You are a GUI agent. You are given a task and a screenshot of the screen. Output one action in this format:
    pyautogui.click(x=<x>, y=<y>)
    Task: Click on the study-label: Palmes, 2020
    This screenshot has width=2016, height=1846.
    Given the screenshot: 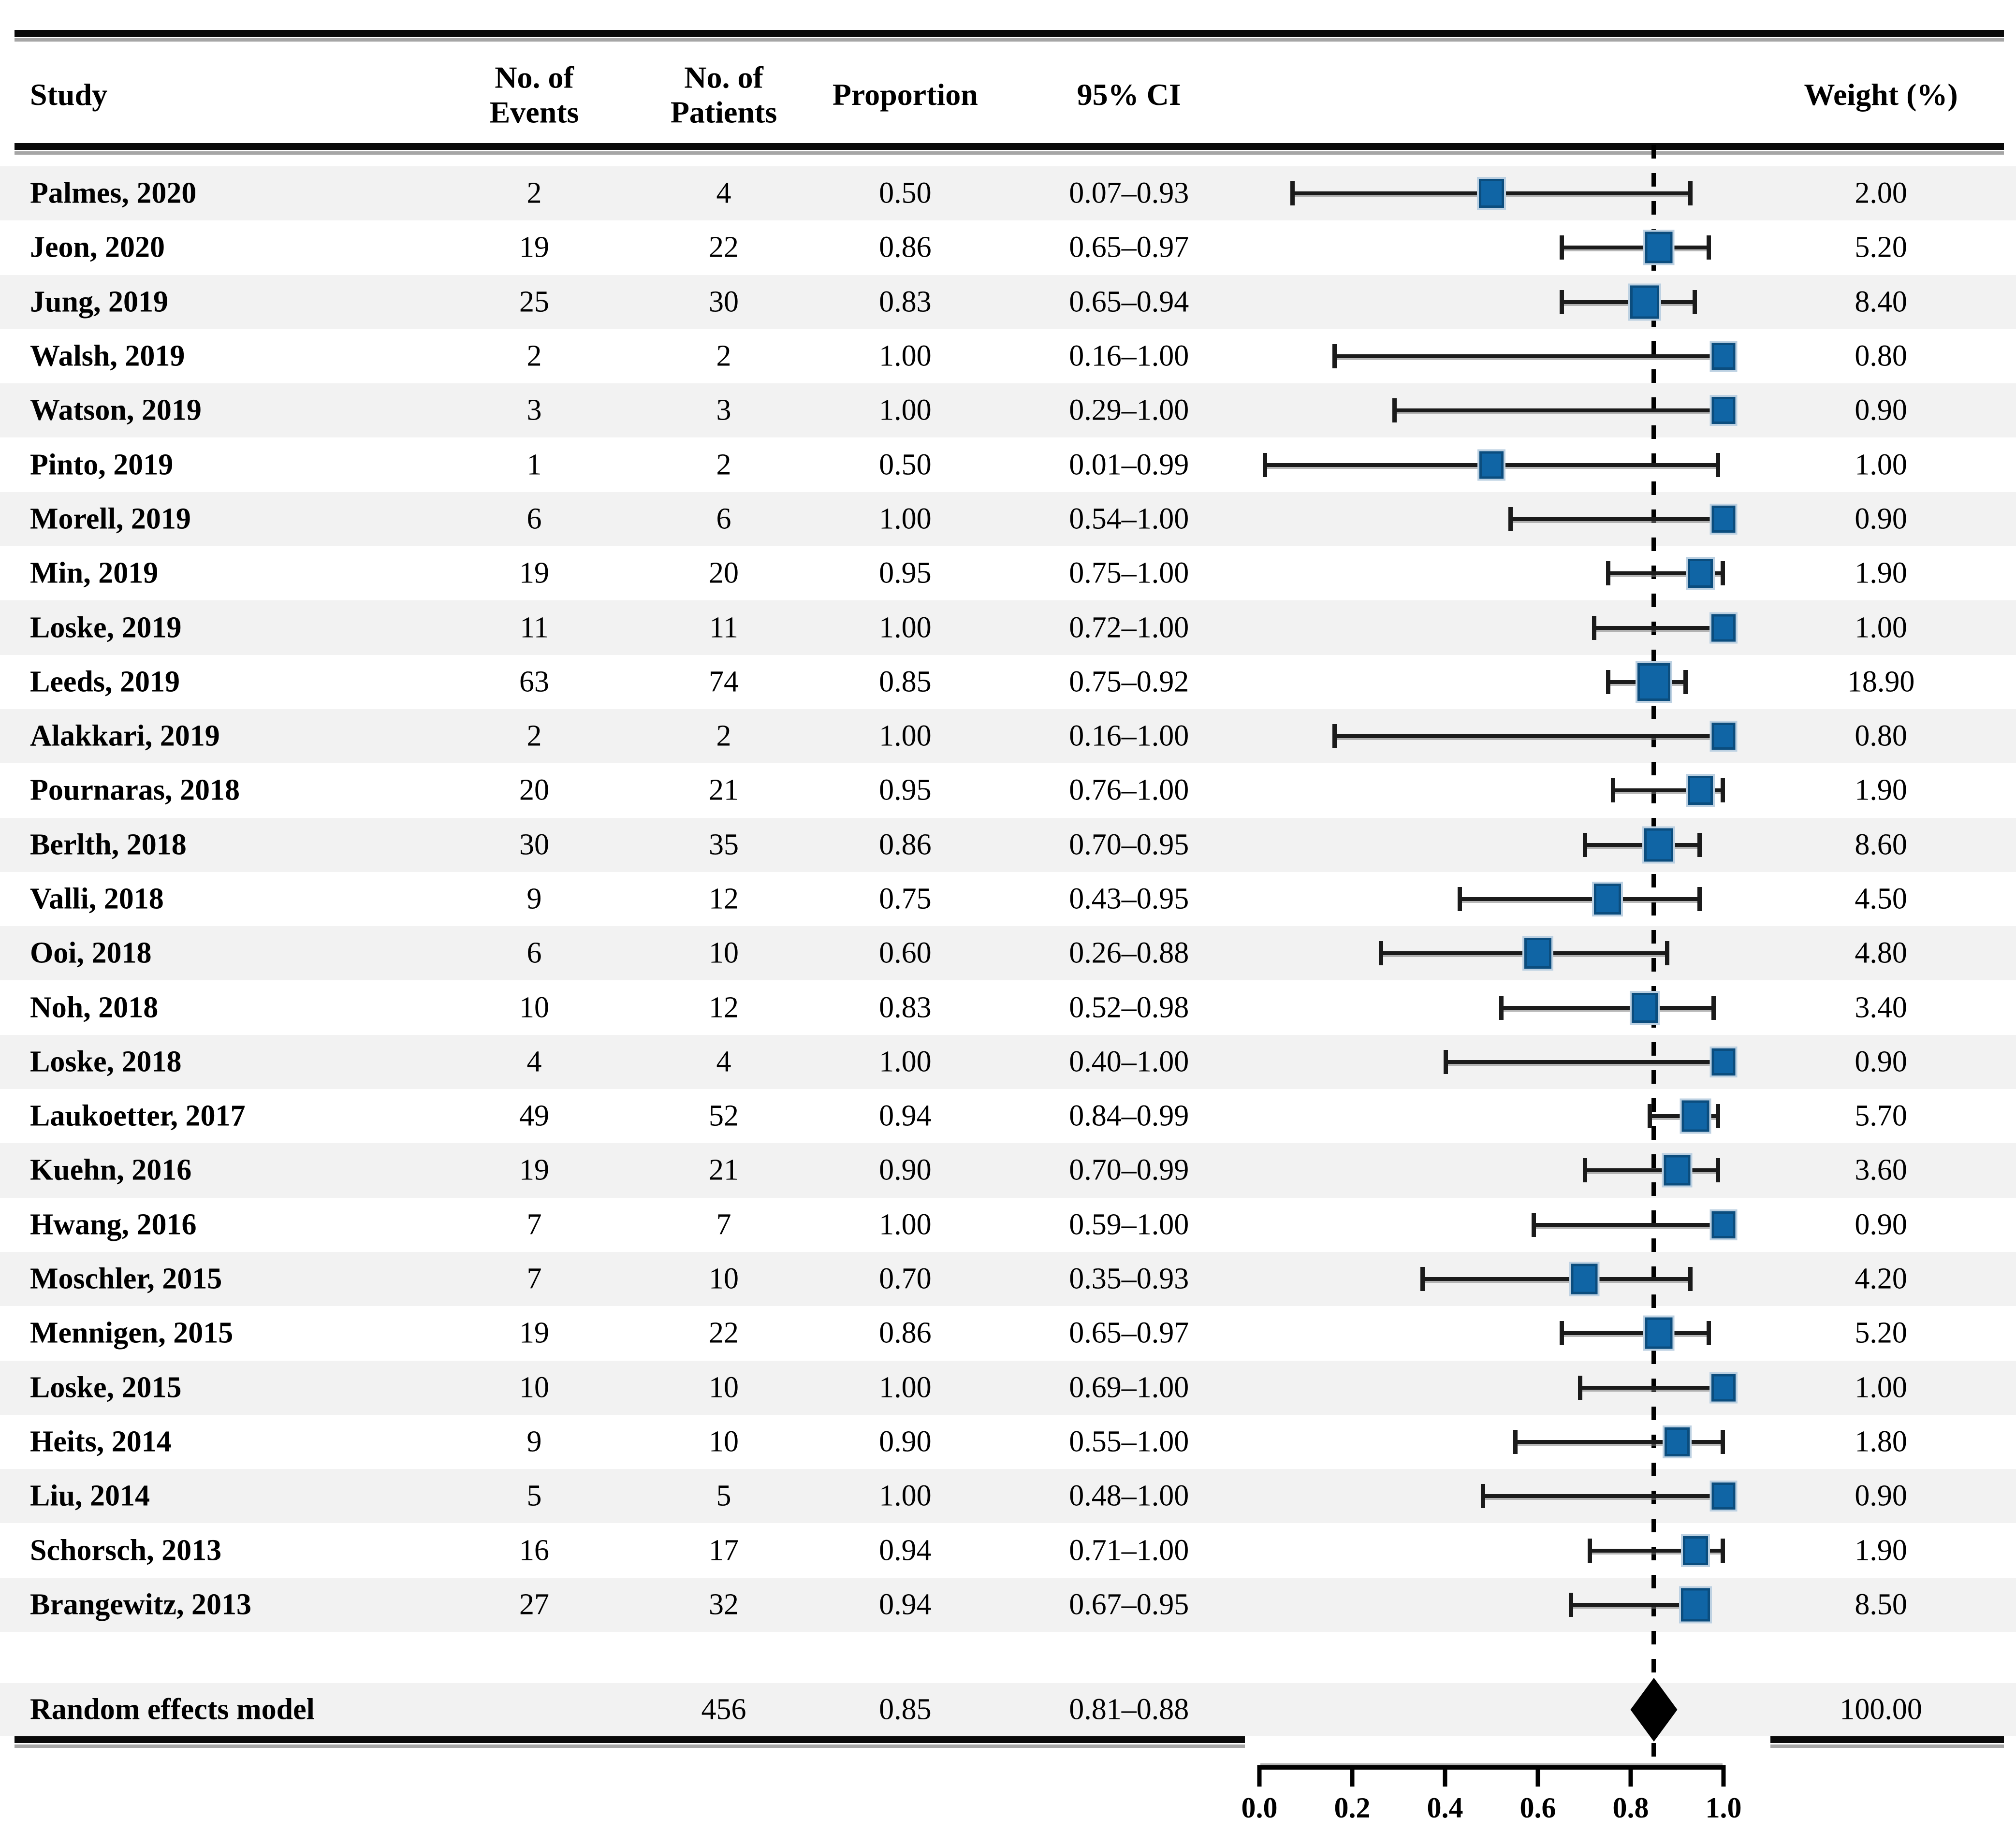 What is the action you would take?
    pyautogui.click(x=113, y=193)
    